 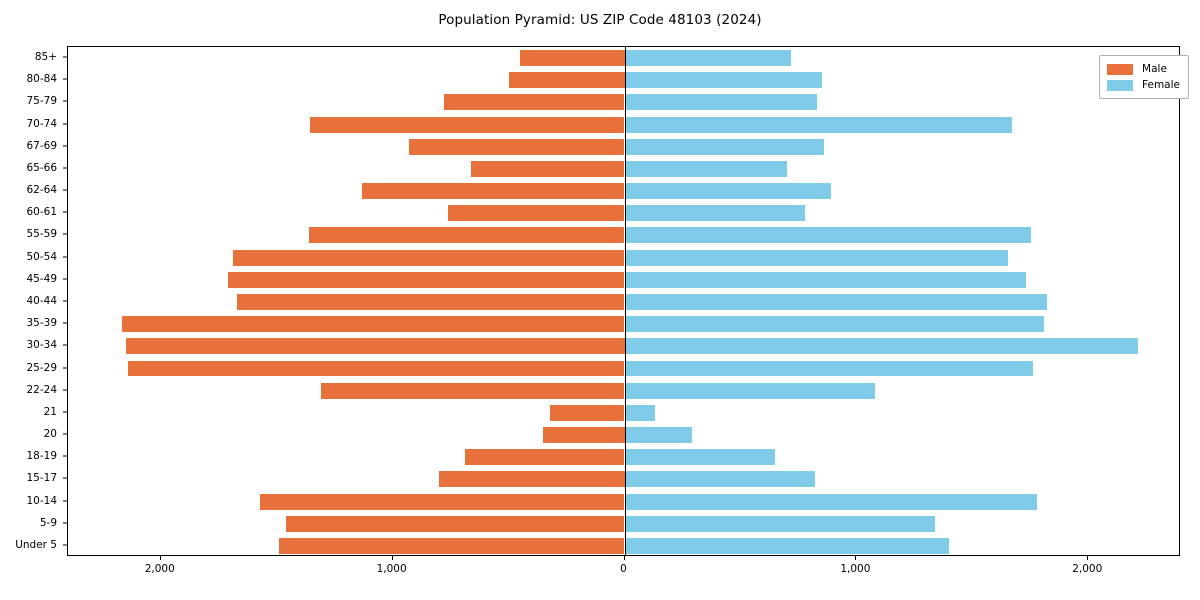 I want to click on legend-entry-female: Female, so click(x=1143, y=85).